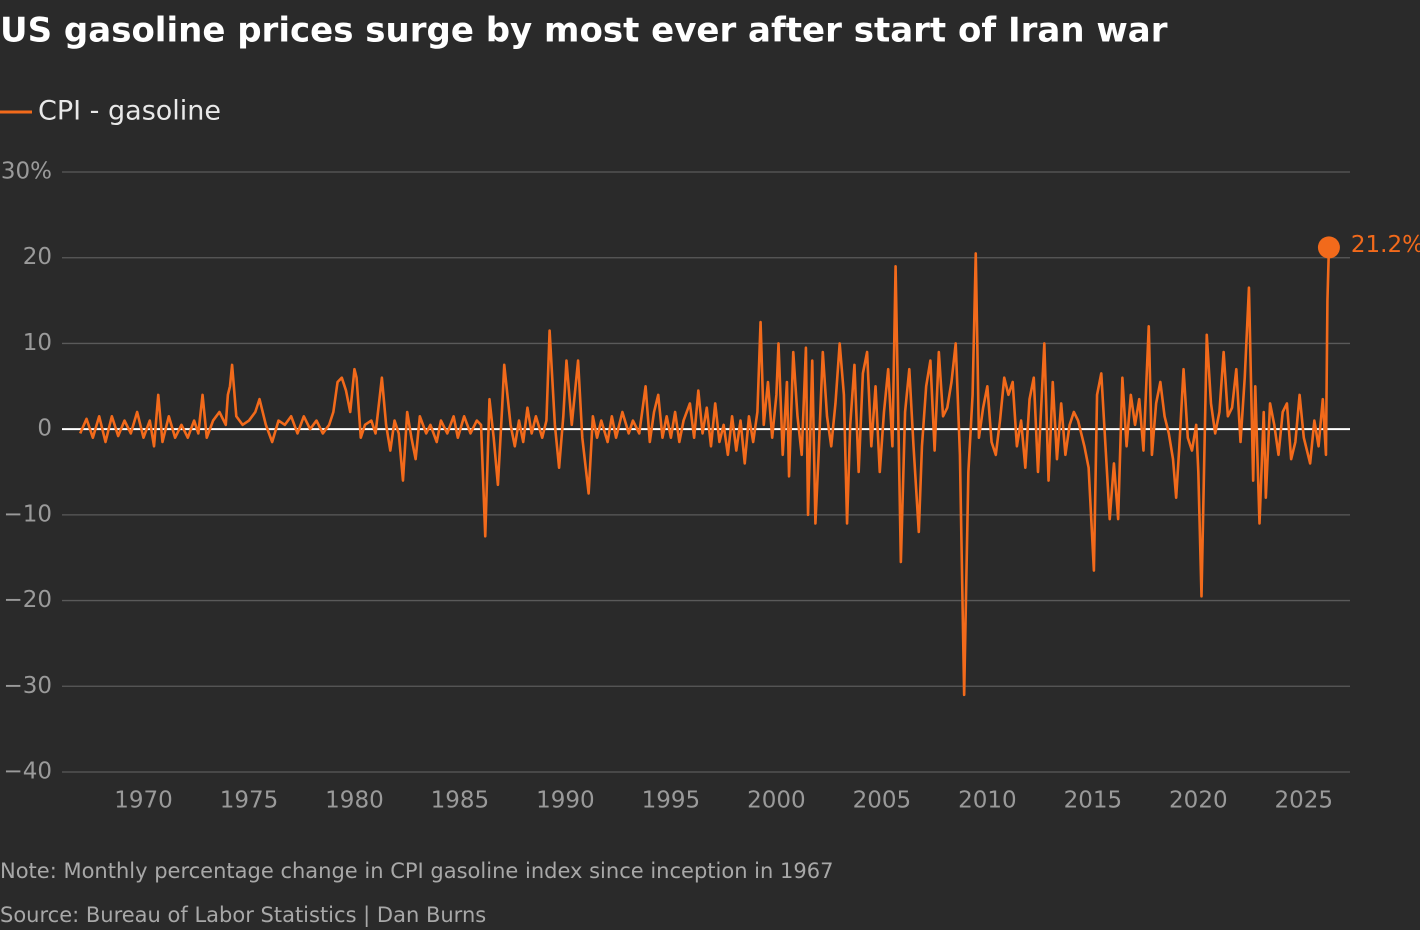 The width and height of the screenshot is (1420, 930). I want to click on x-tick-label: 1995, so click(671, 801).